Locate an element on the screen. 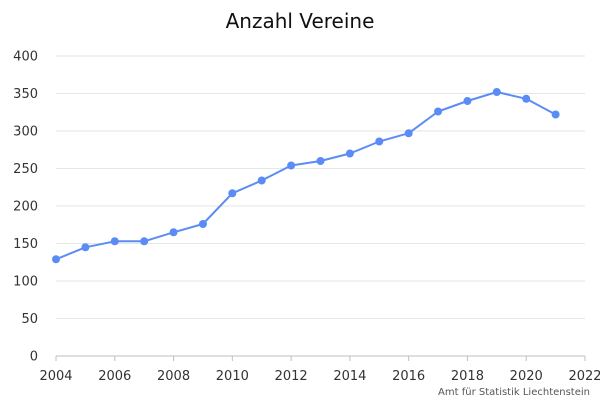 Image resolution: width=600 pixels, height=400 pixels. y-tick-label: 400 is located at coordinates (25, 57).